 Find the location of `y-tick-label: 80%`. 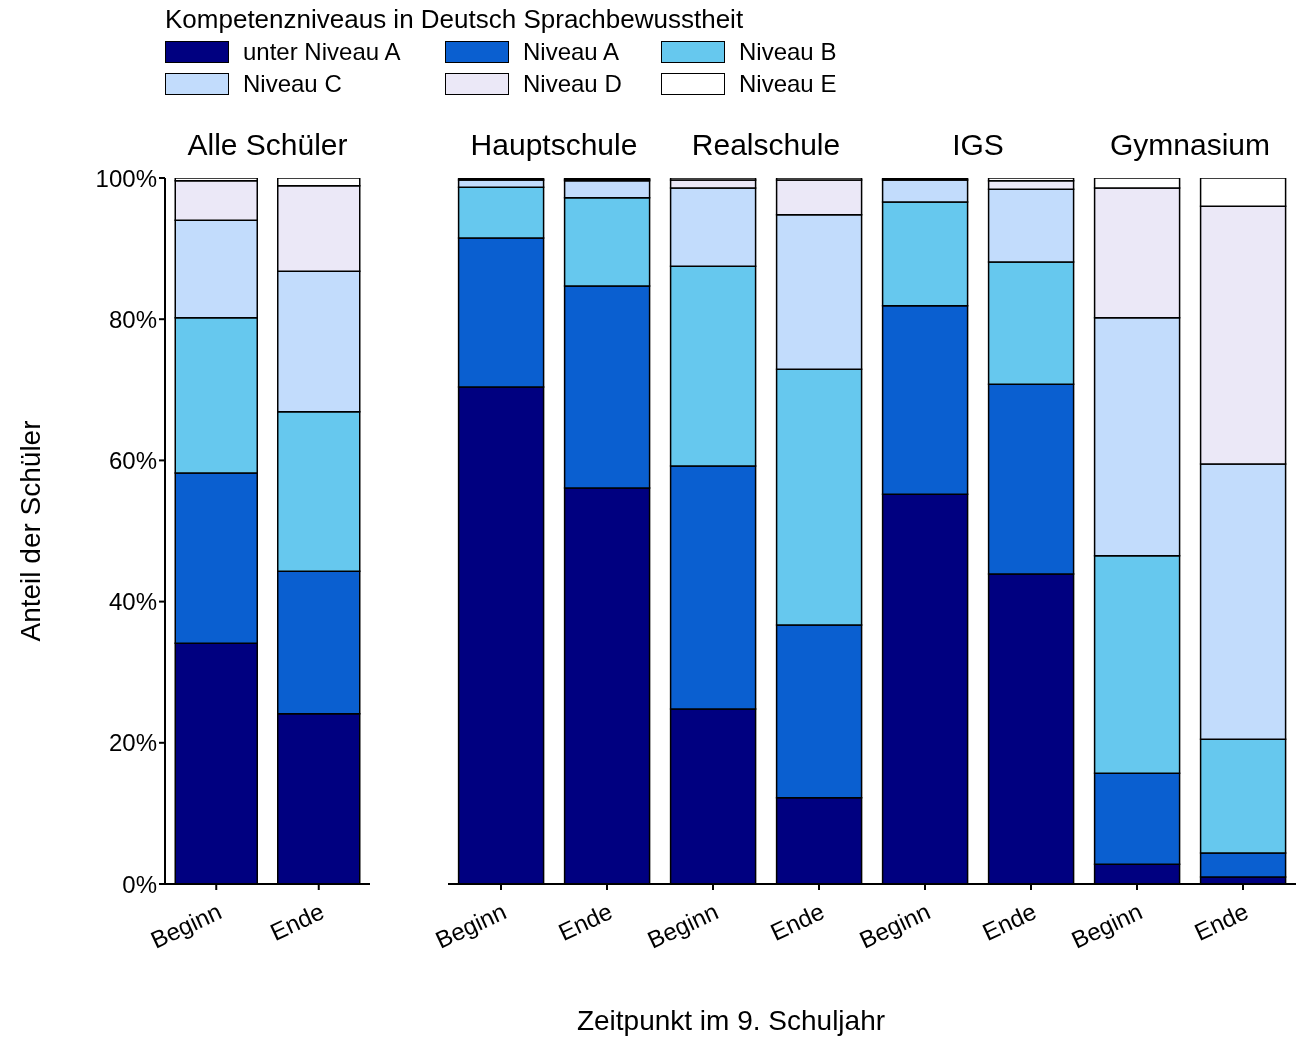

y-tick-label: 80% is located at coordinates (132, 319).